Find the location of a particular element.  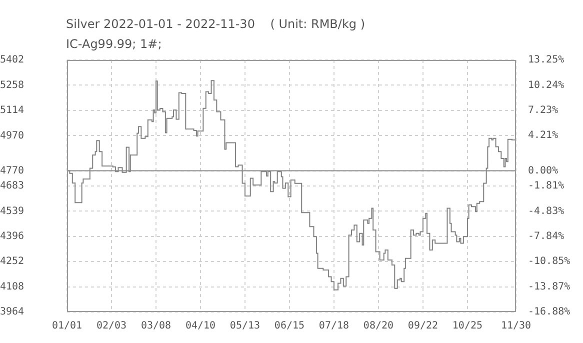

y2-tick-label: 7.23% is located at coordinates (543, 110).